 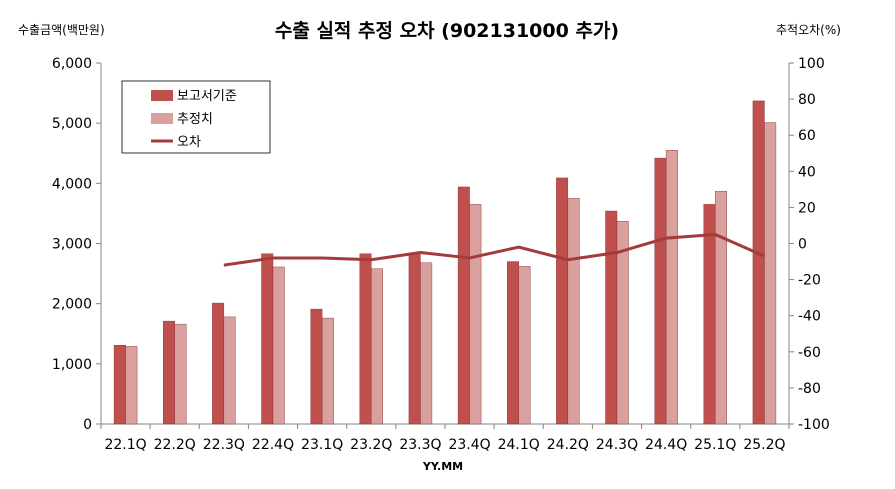 What do you see at coordinates (447, 31) in the screenshot?
I see `chart-title: 수출 실적 추정 오차 (902131000 추가)` at bounding box center [447, 31].